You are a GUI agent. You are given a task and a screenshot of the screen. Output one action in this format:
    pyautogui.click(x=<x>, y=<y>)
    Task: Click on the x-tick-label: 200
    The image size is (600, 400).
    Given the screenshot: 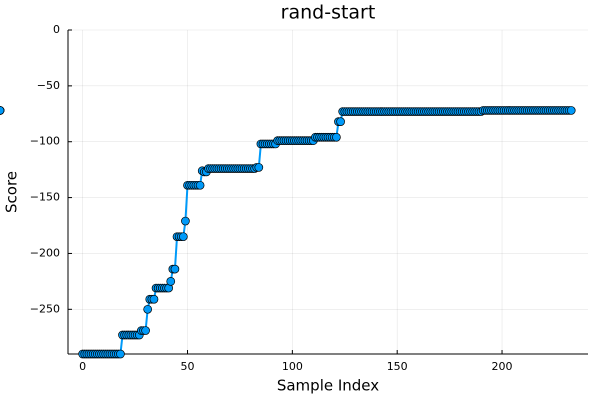 What is the action you would take?
    pyautogui.click(x=502, y=366)
    